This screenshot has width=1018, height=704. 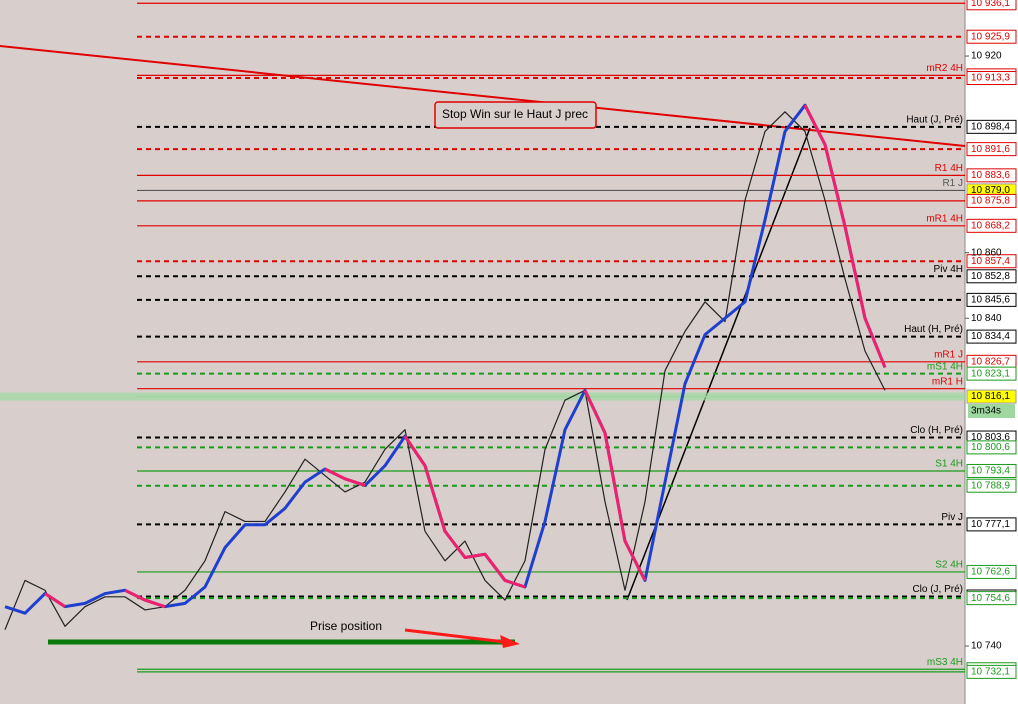 I want to click on price-tag: 10 754,6, so click(x=990, y=598).